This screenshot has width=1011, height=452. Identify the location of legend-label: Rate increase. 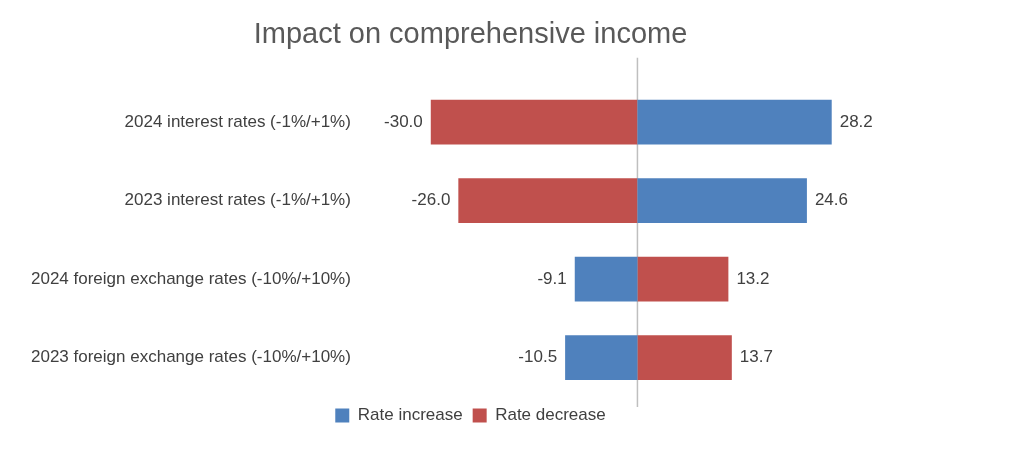
(410, 415).